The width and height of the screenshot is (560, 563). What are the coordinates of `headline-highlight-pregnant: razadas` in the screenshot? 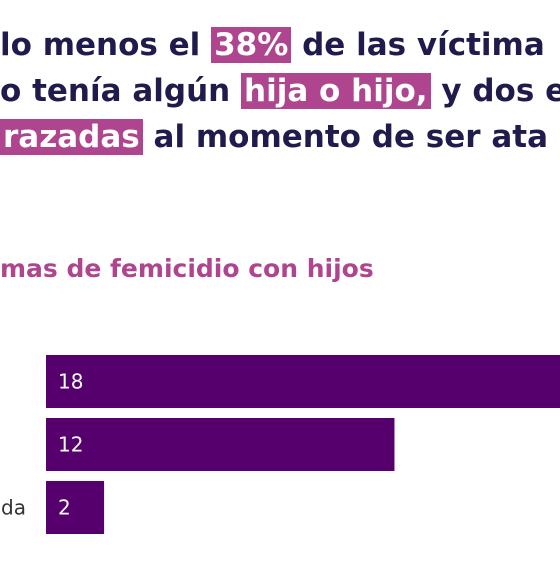 It's located at (71, 137).